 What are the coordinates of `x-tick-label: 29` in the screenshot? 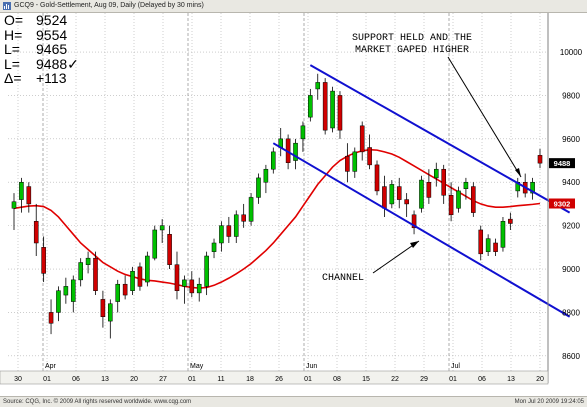 It's located at (424, 379).